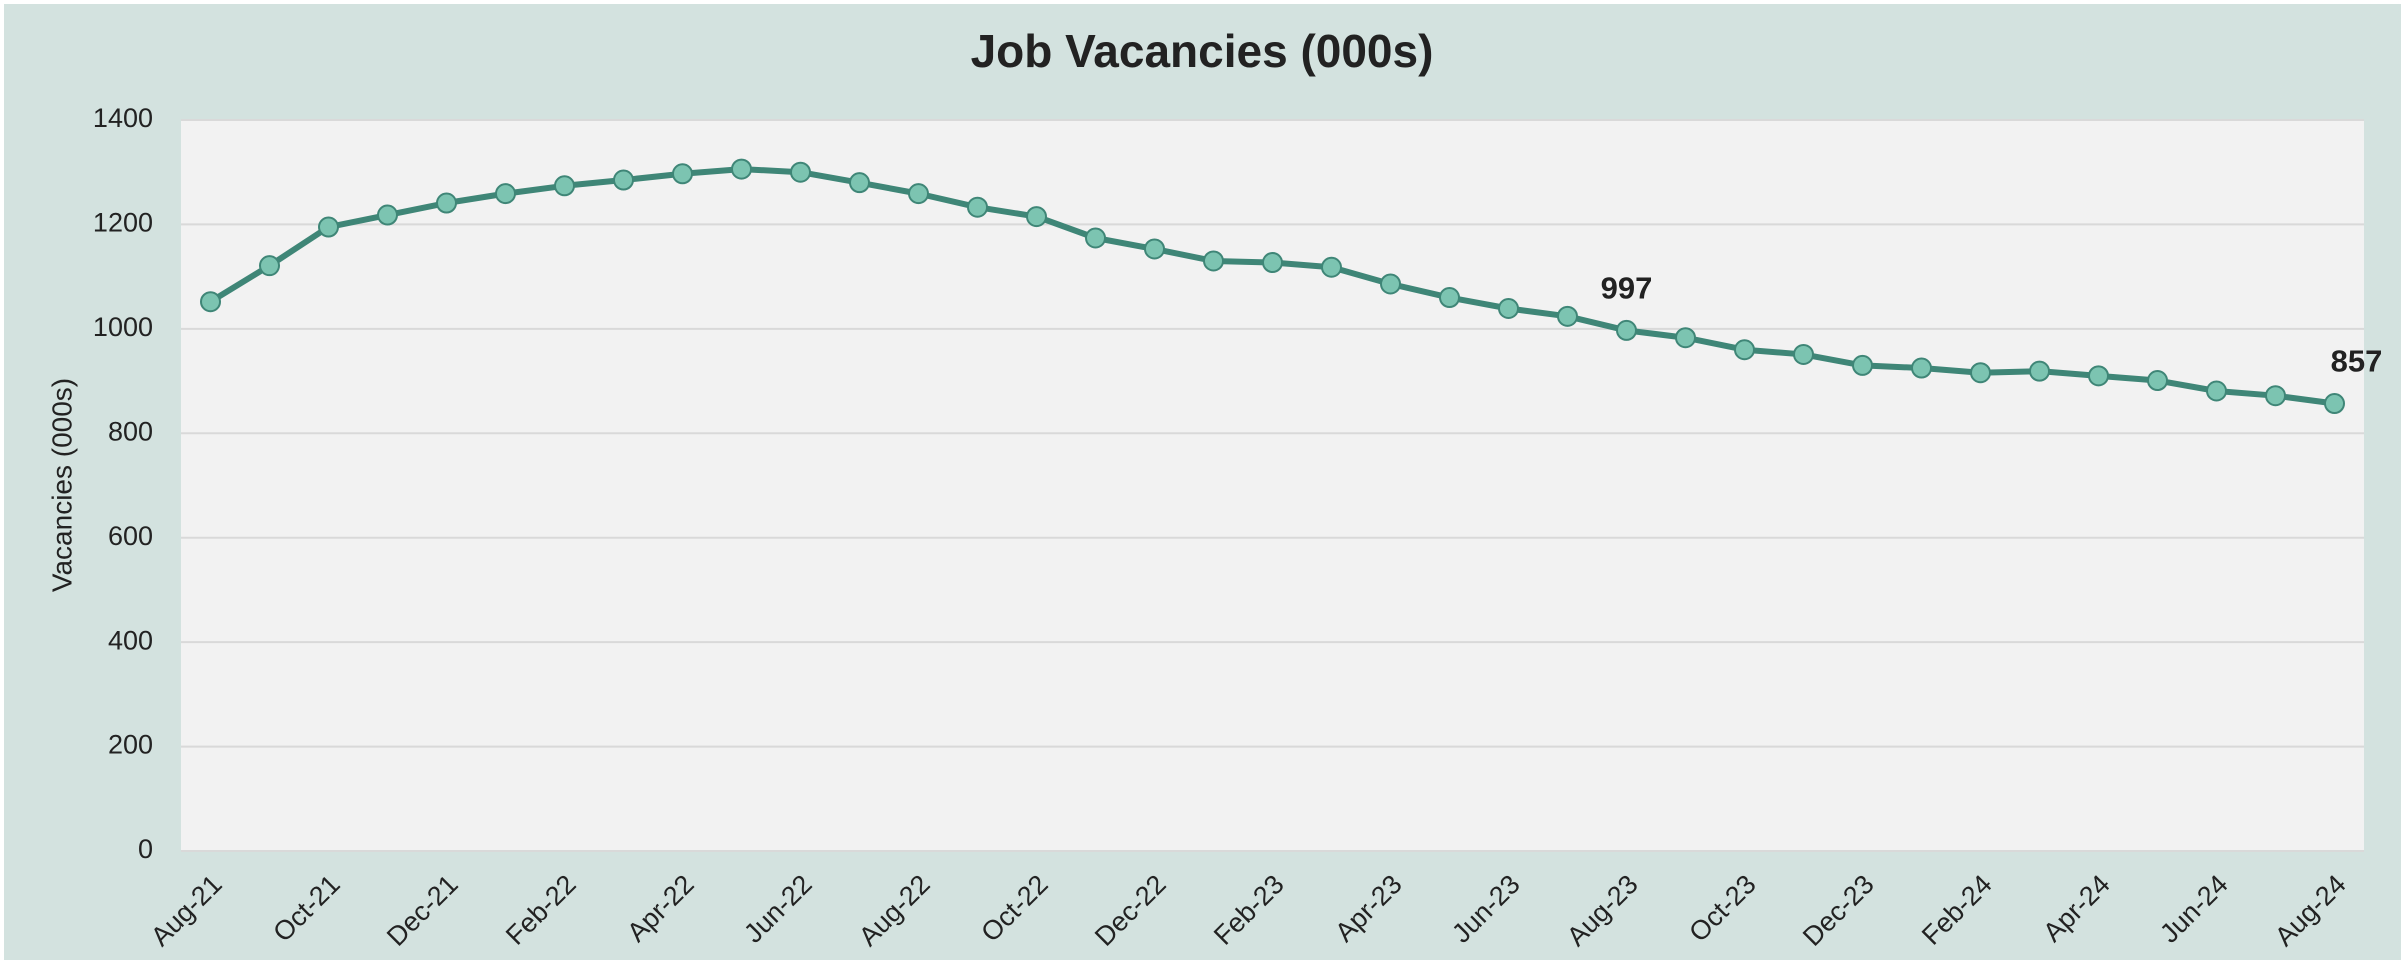 The image size is (2405, 964). What do you see at coordinates (123, 223) in the screenshot?
I see `y-tick-label: 1200` at bounding box center [123, 223].